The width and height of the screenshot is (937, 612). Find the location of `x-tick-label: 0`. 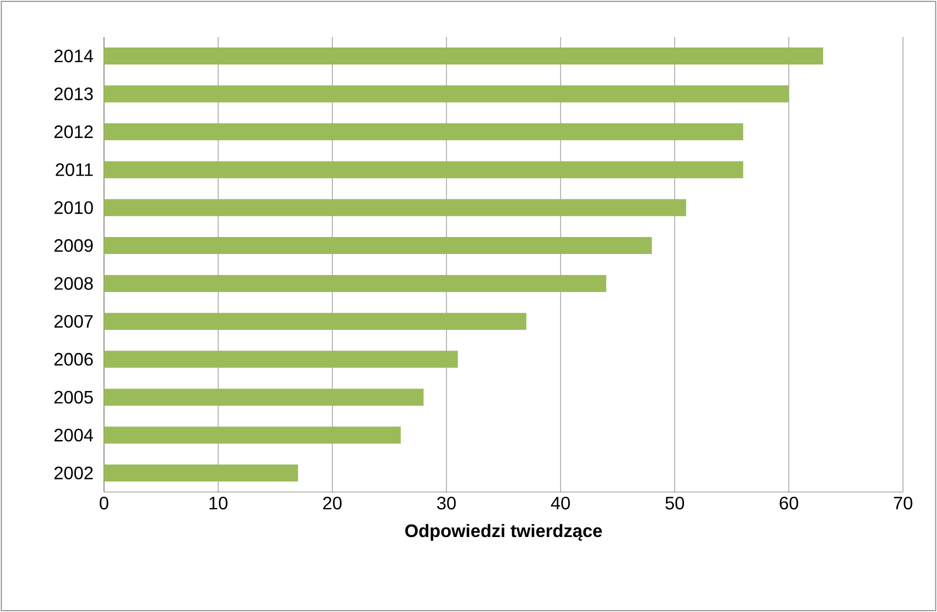

x-tick-label: 0 is located at coordinates (104, 503).